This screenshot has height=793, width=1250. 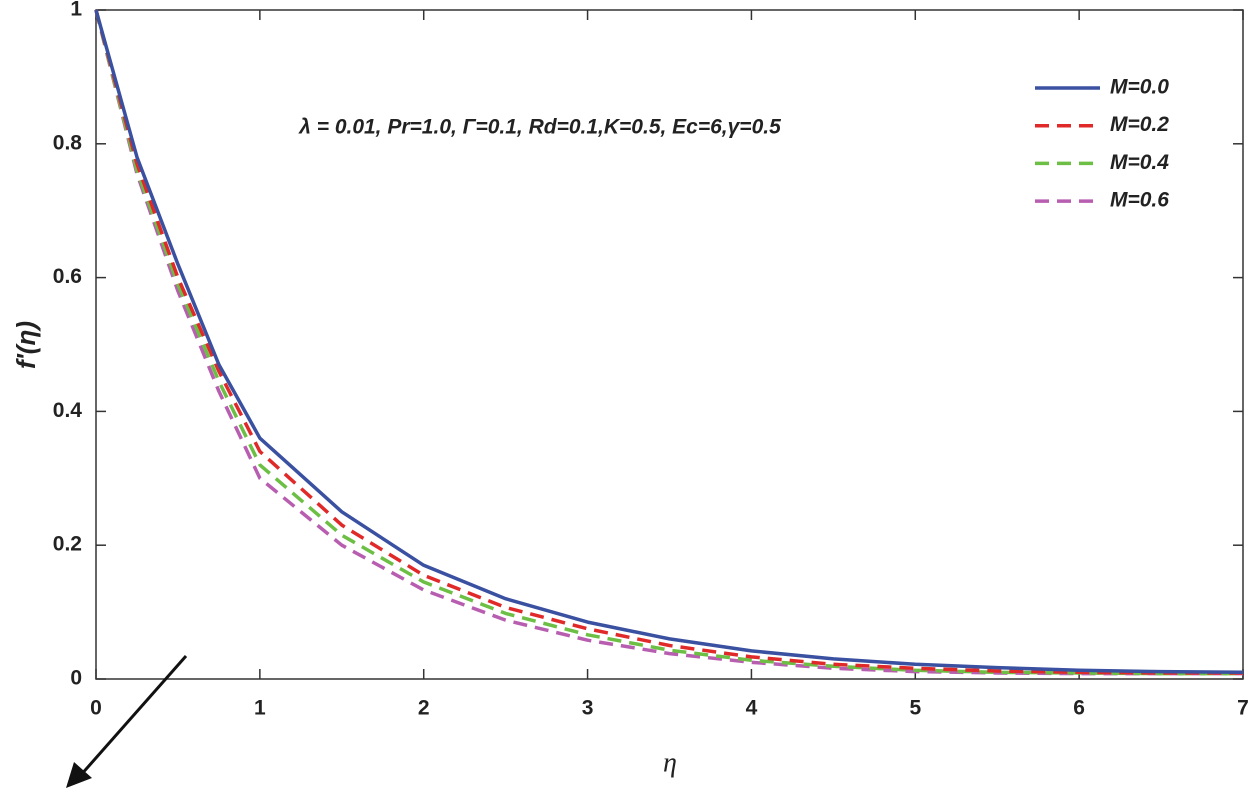 What do you see at coordinates (76, 10) in the screenshot?
I see `y-tick-label: 1` at bounding box center [76, 10].